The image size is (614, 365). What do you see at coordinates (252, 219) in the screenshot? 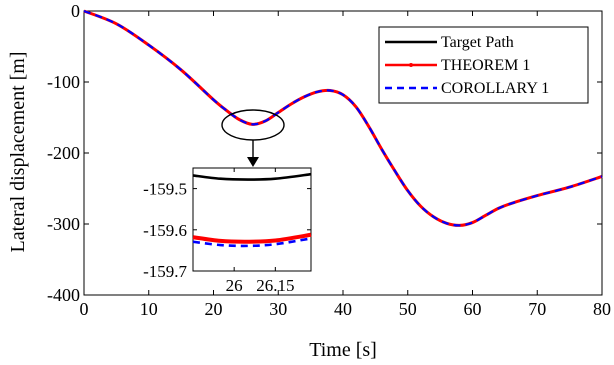
I see `inset-frame` at bounding box center [252, 219].